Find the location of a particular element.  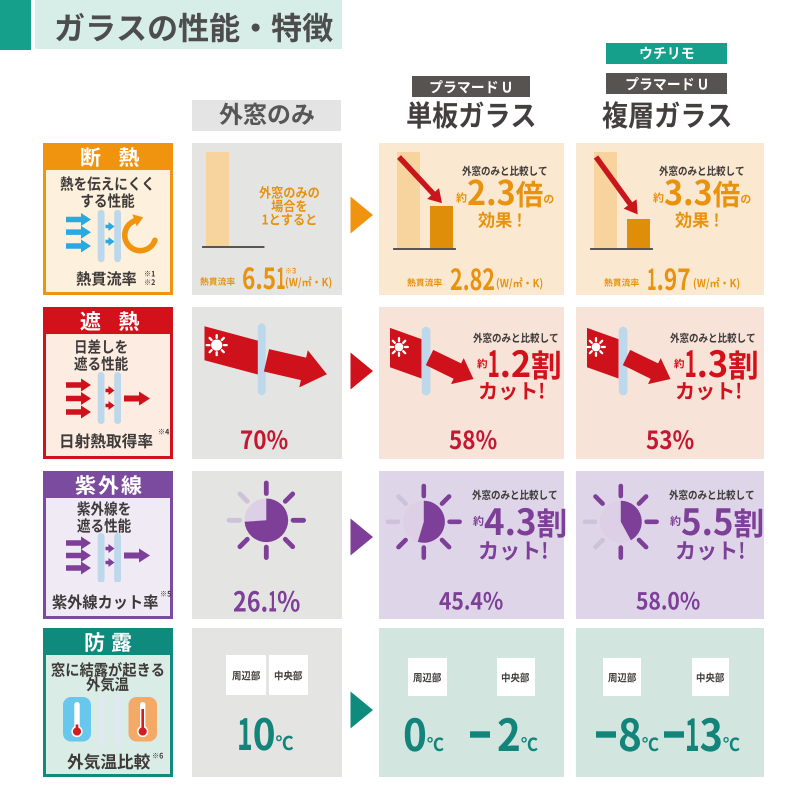

anti-condensation-metric-name is located at coordinates (109, 761).